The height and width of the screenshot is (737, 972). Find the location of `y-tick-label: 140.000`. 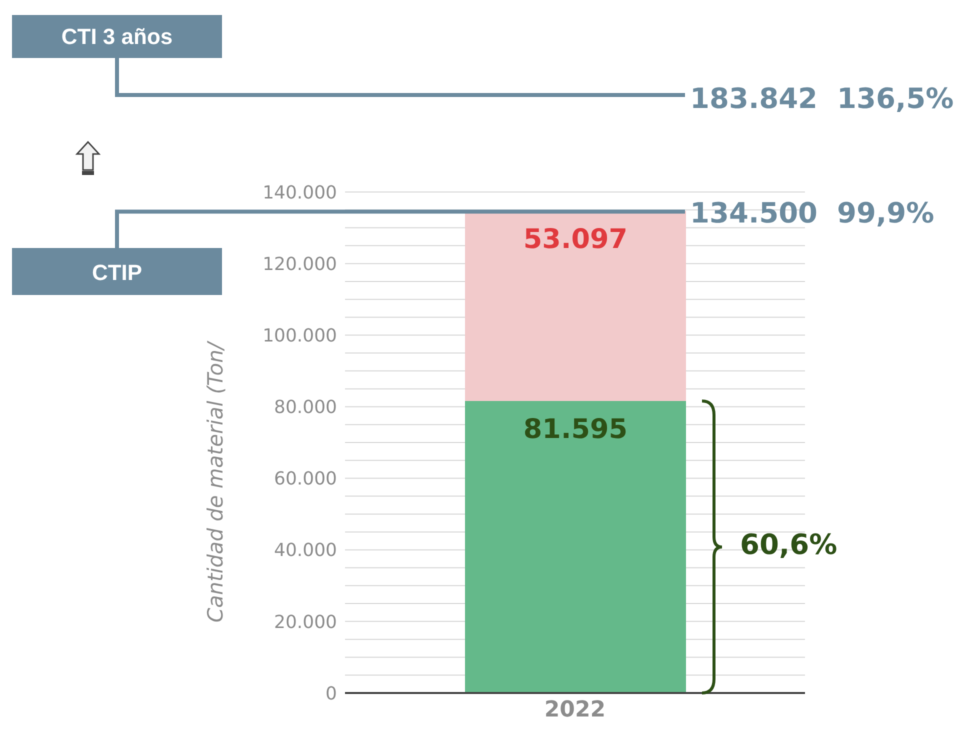

y-tick-label: 140.000 is located at coordinates (299, 193).